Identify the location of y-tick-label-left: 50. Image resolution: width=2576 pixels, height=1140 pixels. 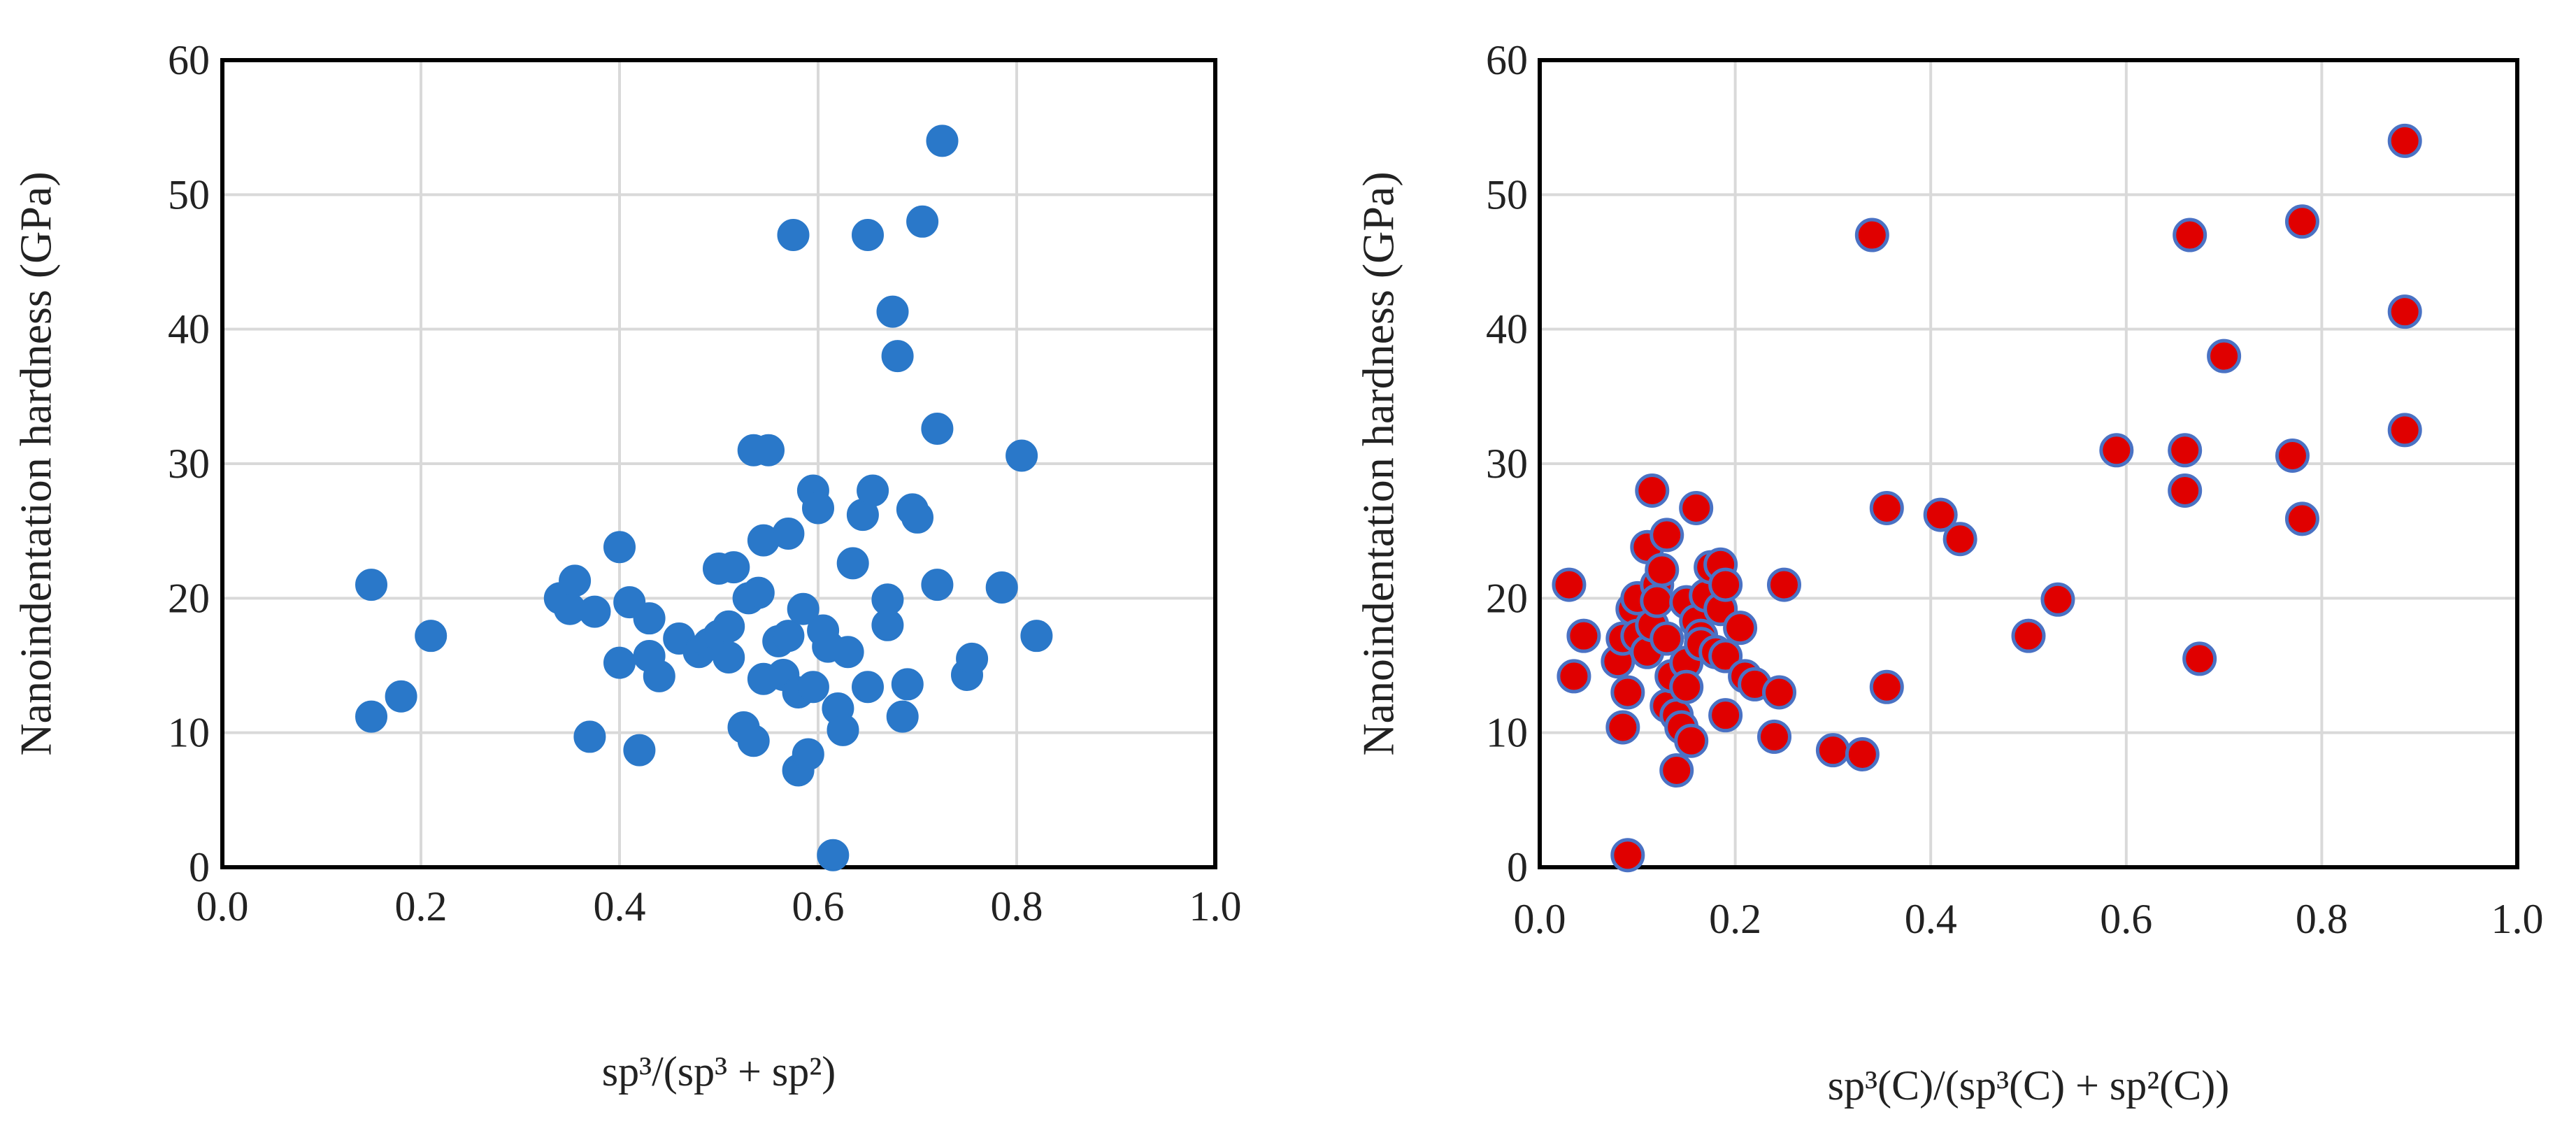
(189, 194).